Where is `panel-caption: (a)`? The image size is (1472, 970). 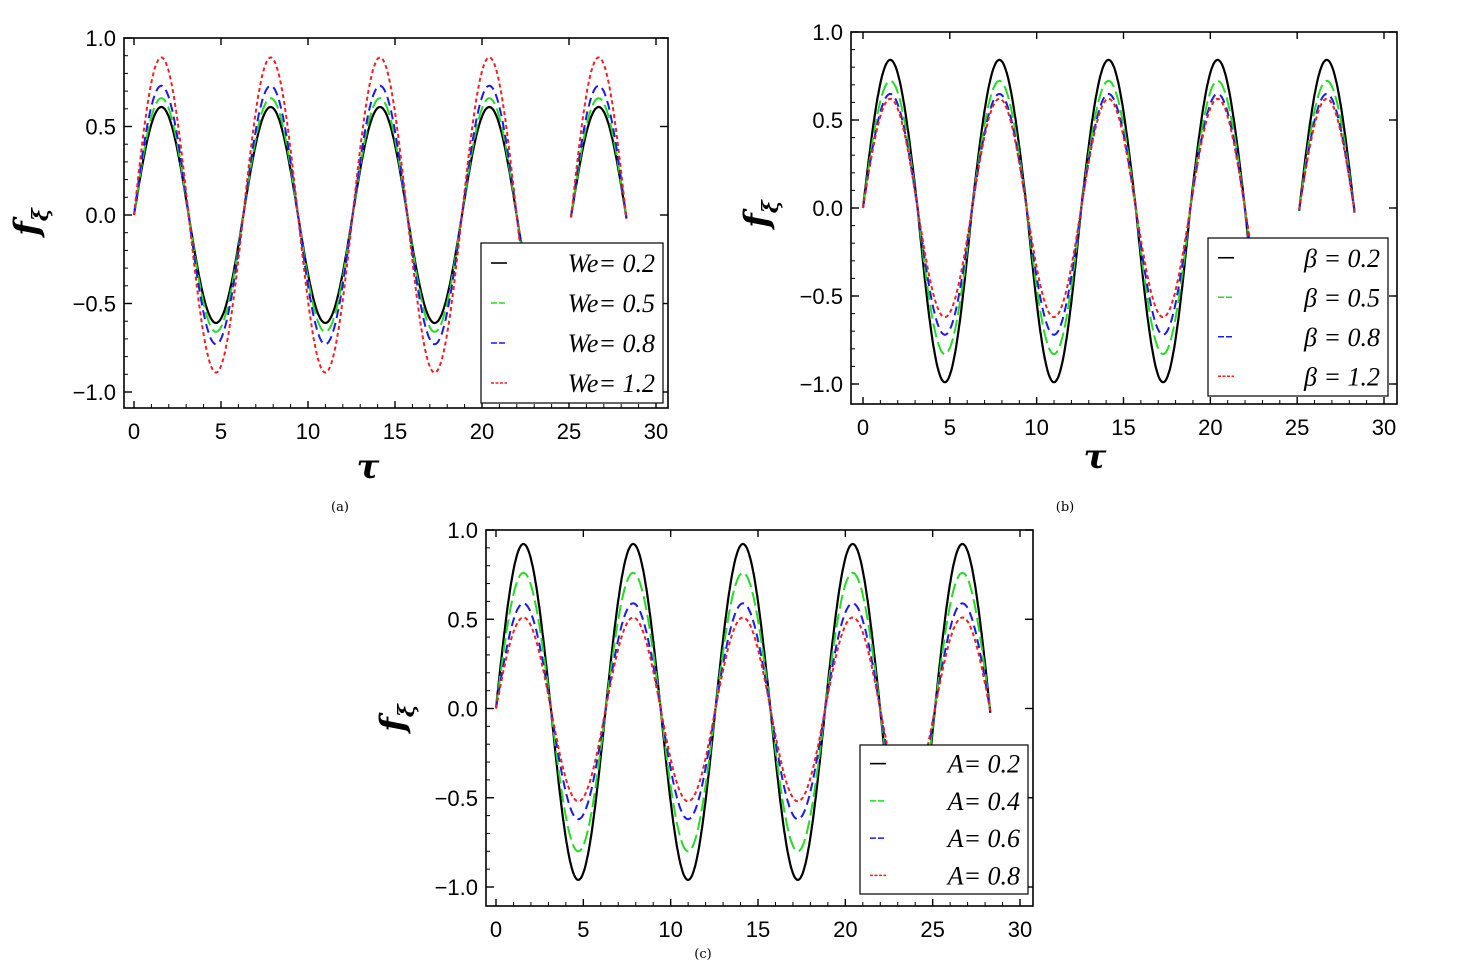 panel-caption: (a) is located at coordinates (340, 507).